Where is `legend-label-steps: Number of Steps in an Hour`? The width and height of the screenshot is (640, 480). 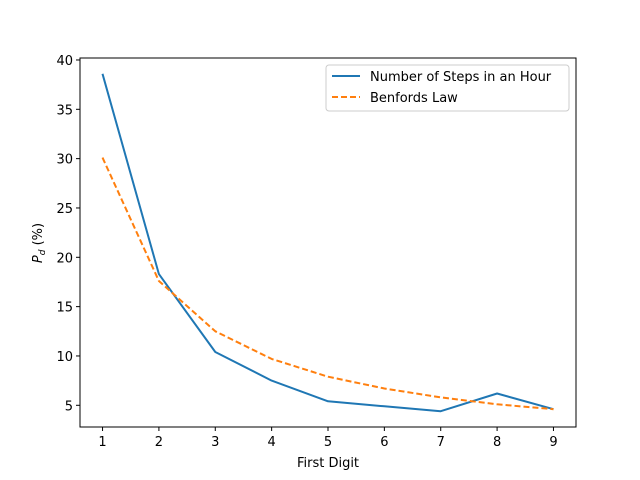 legend-label-steps: Number of Steps in an Hour is located at coordinates (461, 77).